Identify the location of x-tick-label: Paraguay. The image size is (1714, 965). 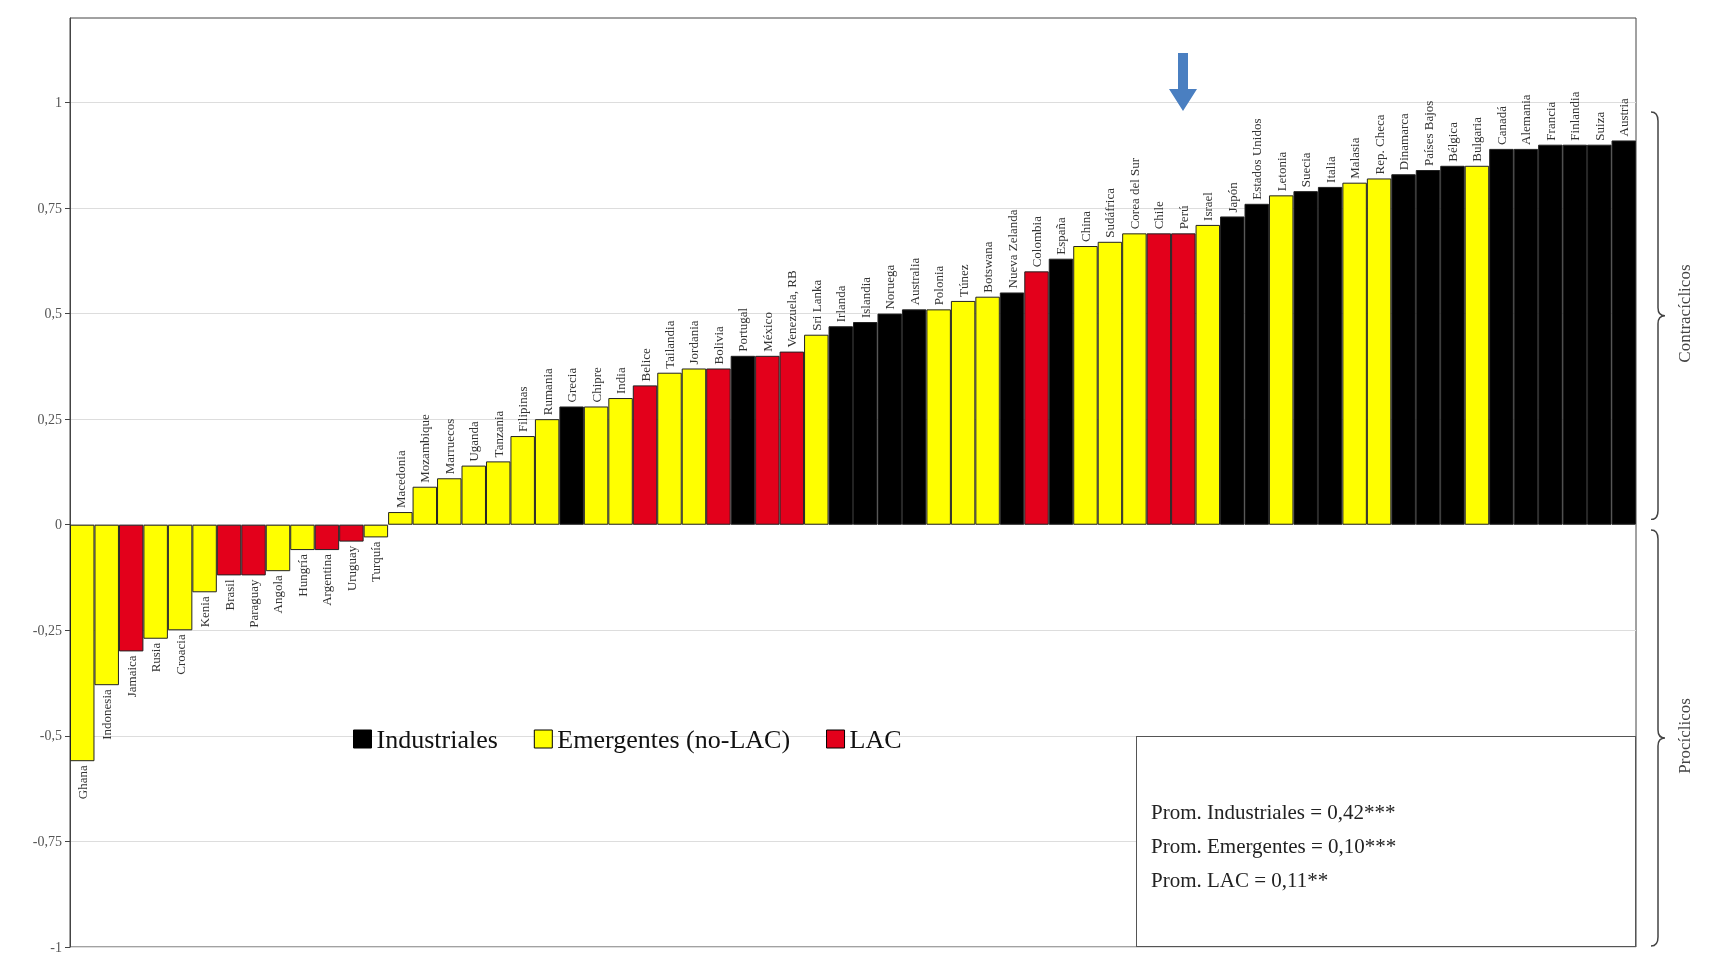
(254, 603).